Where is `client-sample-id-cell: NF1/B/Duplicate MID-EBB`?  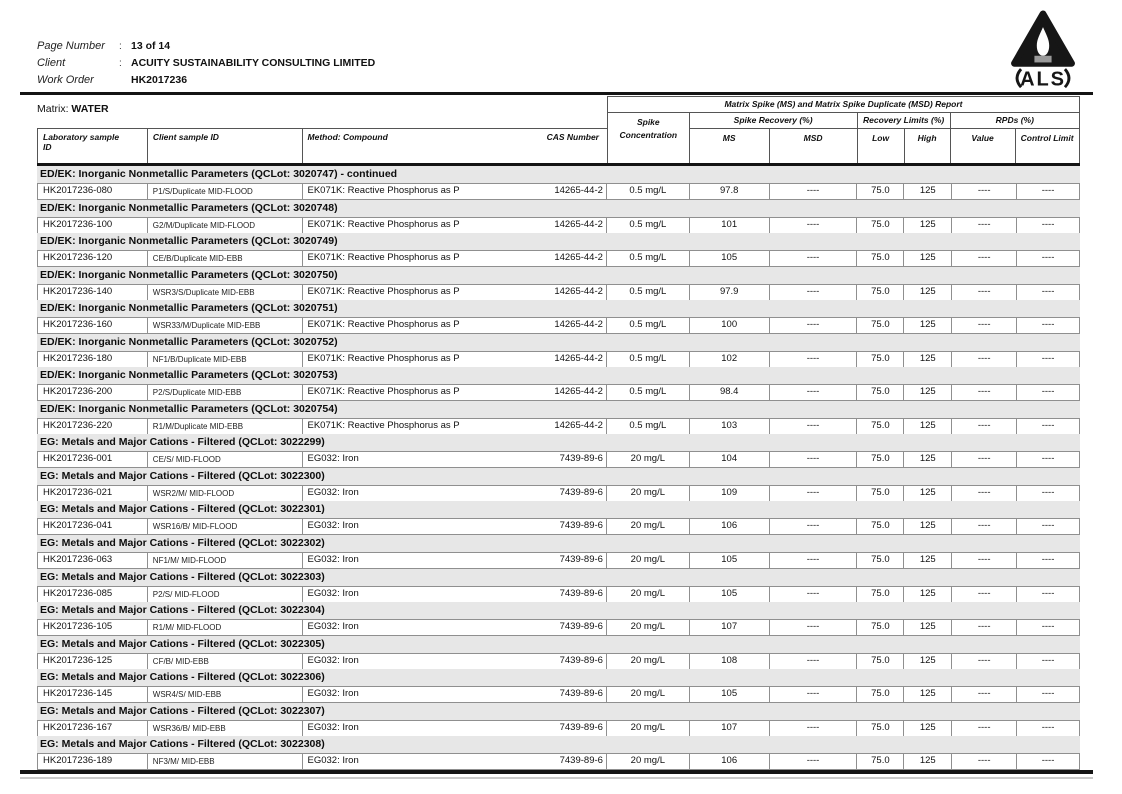 client-sample-id-cell: NF1/B/Duplicate MID-EBB is located at coordinates (225, 359).